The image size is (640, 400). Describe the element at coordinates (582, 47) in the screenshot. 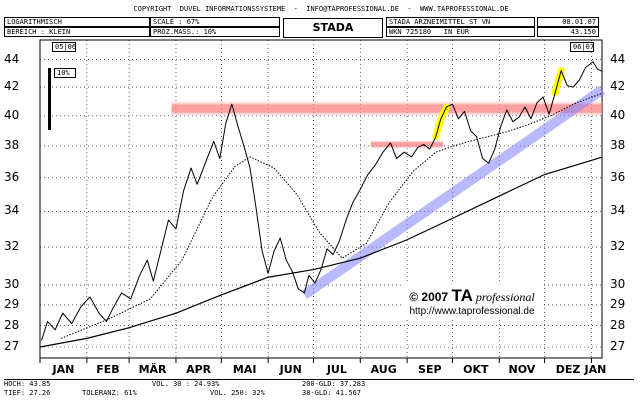

I see `year-marker-right: 06|07` at that location.